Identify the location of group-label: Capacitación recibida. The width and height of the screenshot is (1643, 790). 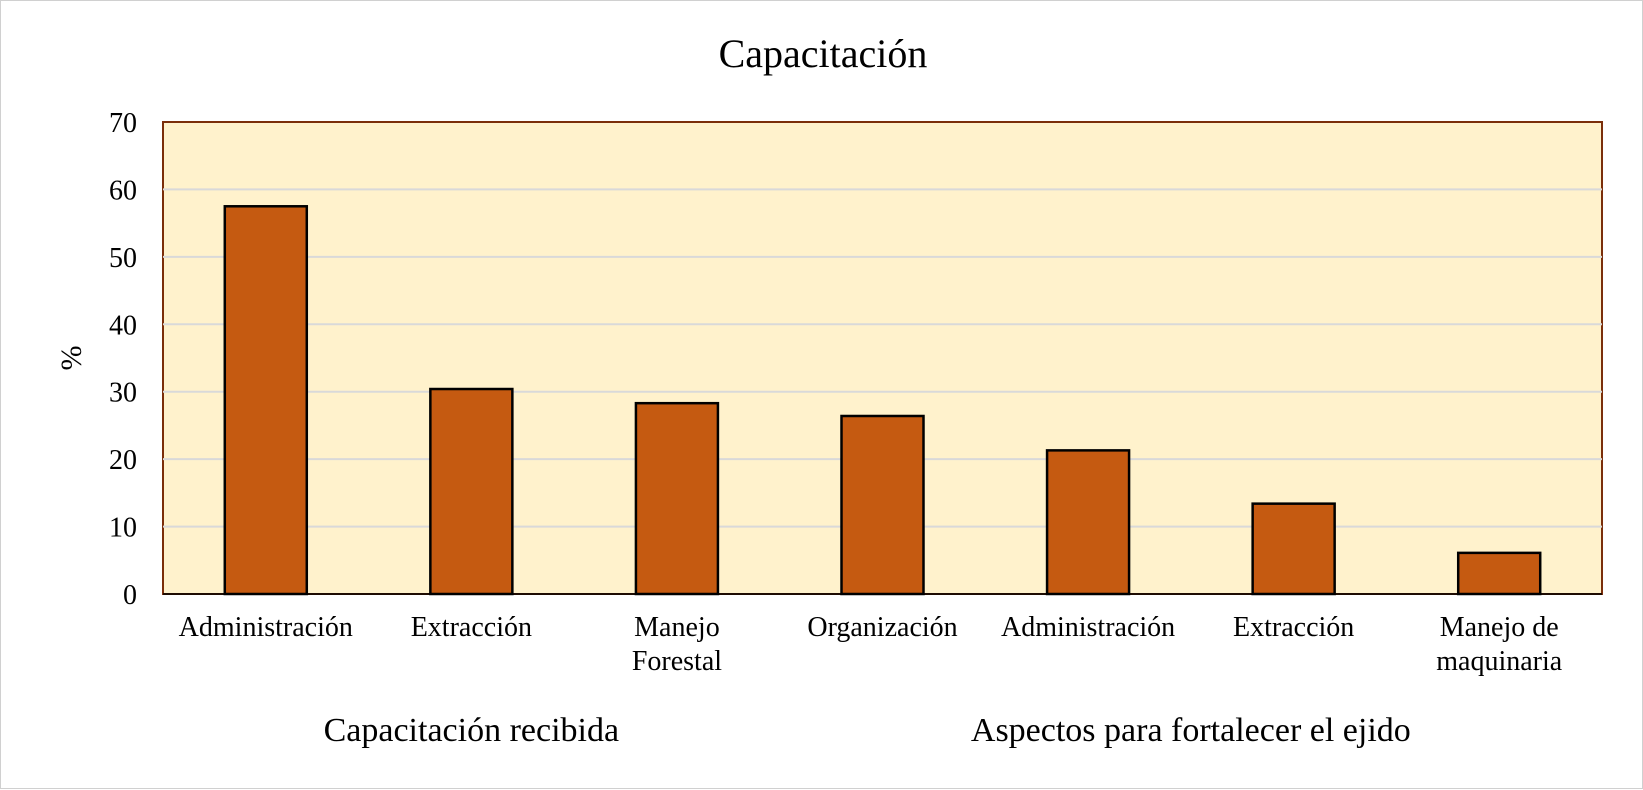
(471, 730).